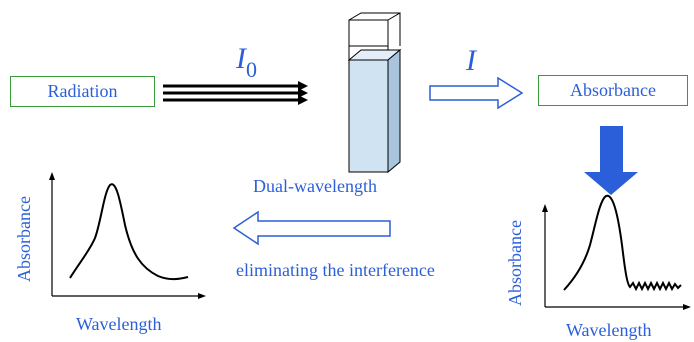 The width and height of the screenshot is (694, 342). I want to click on radiation-box: Radiation, so click(82, 91).